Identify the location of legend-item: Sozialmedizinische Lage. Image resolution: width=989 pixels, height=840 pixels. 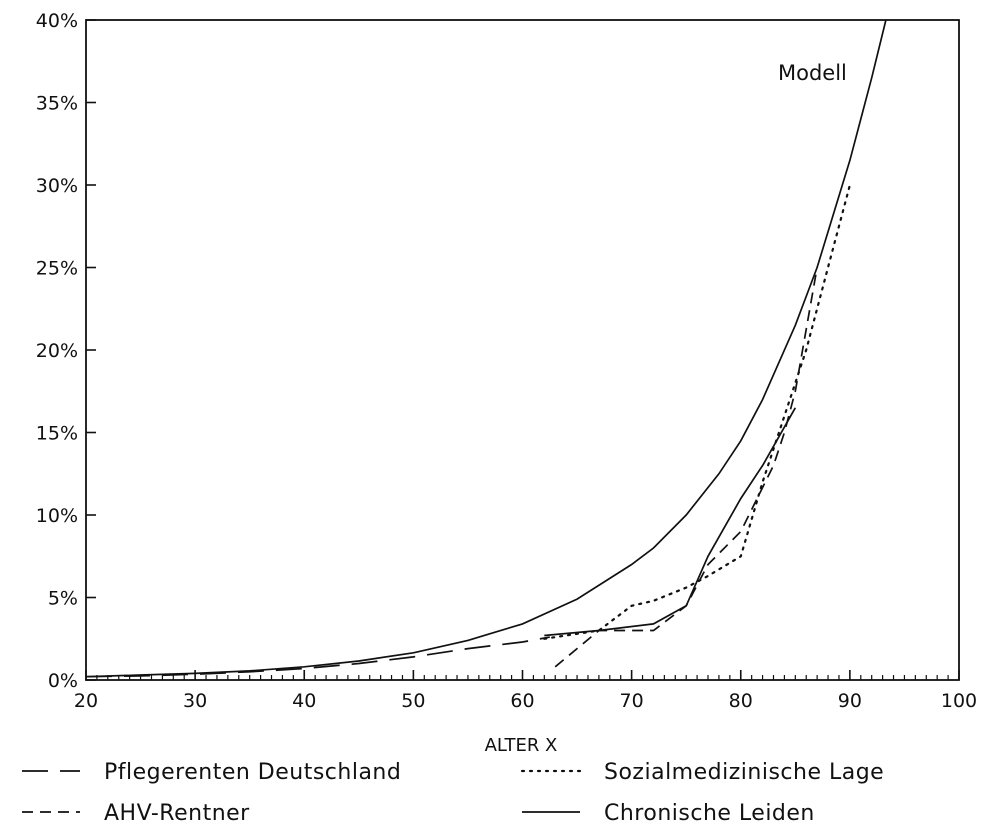
(703, 772).